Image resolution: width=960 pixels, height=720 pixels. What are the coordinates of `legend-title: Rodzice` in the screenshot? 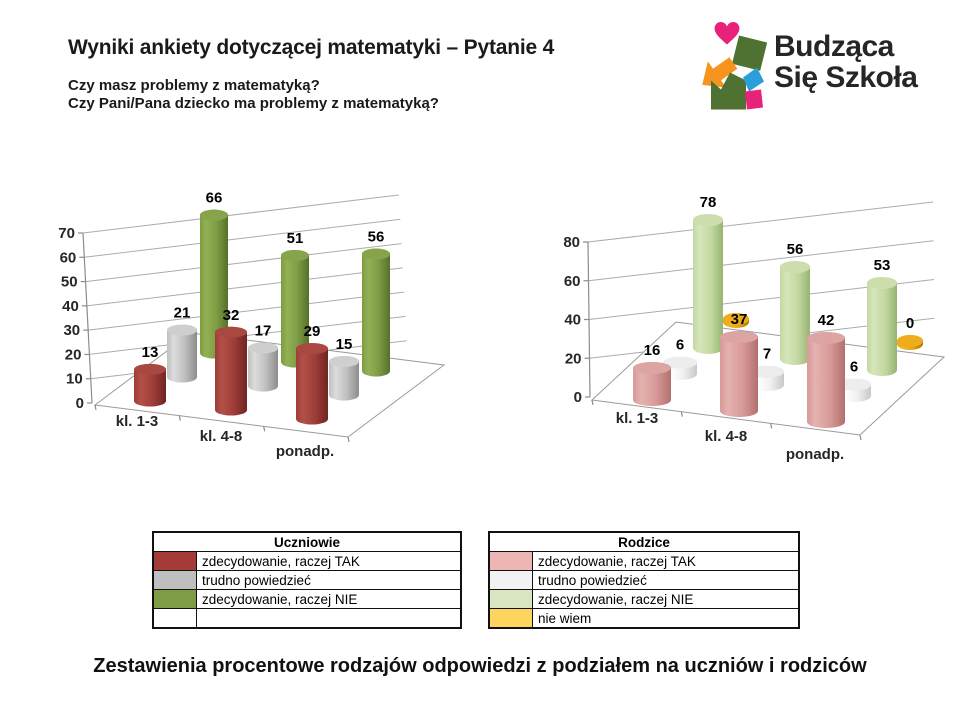 It's located at (644, 541).